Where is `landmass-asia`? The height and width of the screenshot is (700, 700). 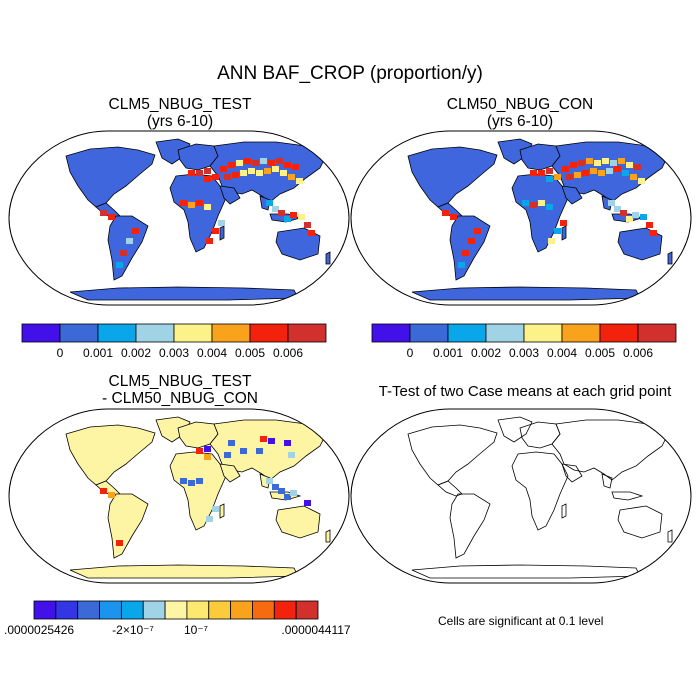 landmass-asia is located at coordinates (610, 450).